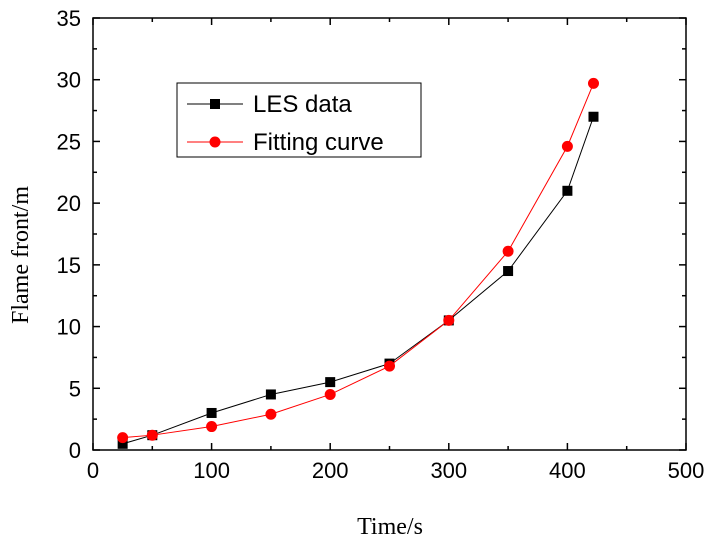  Describe the element at coordinates (69, 80) in the screenshot. I see `y-tick-label: 30` at that location.